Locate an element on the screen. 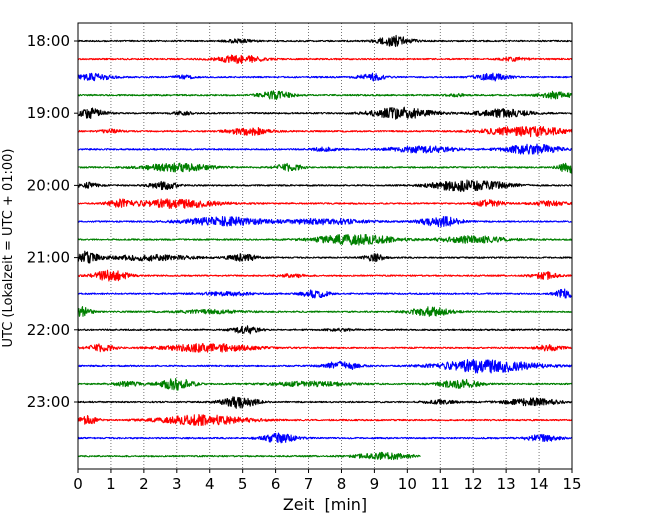  y-axis-label: UTC (Lokalzeit = UTC + 01:00) is located at coordinates (8, 248).